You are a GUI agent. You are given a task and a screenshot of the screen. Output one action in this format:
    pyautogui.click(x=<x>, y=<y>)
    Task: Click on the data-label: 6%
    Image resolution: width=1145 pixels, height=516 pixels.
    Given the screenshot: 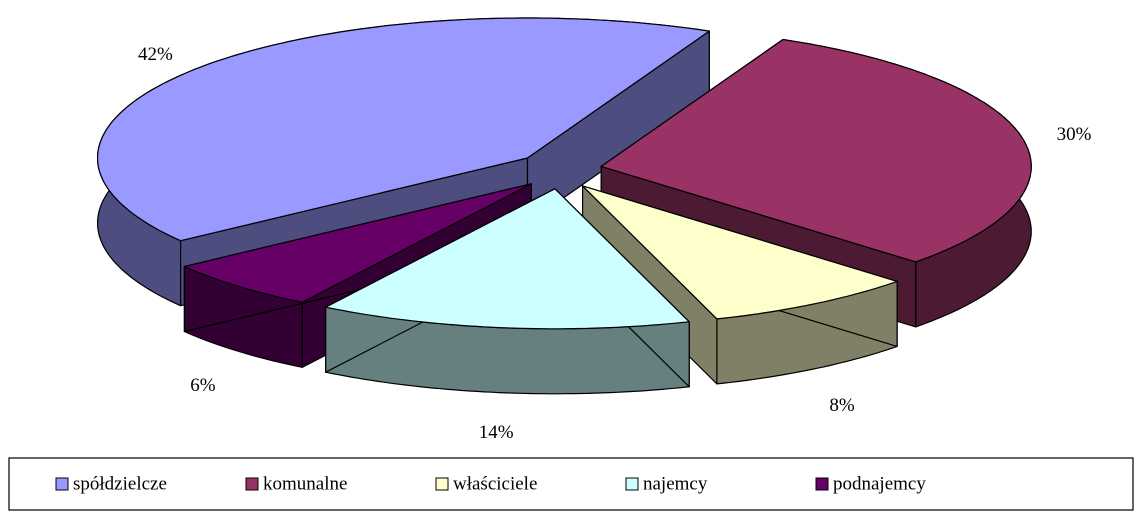 What is the action you would take?
    pyautogui.click(x=203, y=385)
    